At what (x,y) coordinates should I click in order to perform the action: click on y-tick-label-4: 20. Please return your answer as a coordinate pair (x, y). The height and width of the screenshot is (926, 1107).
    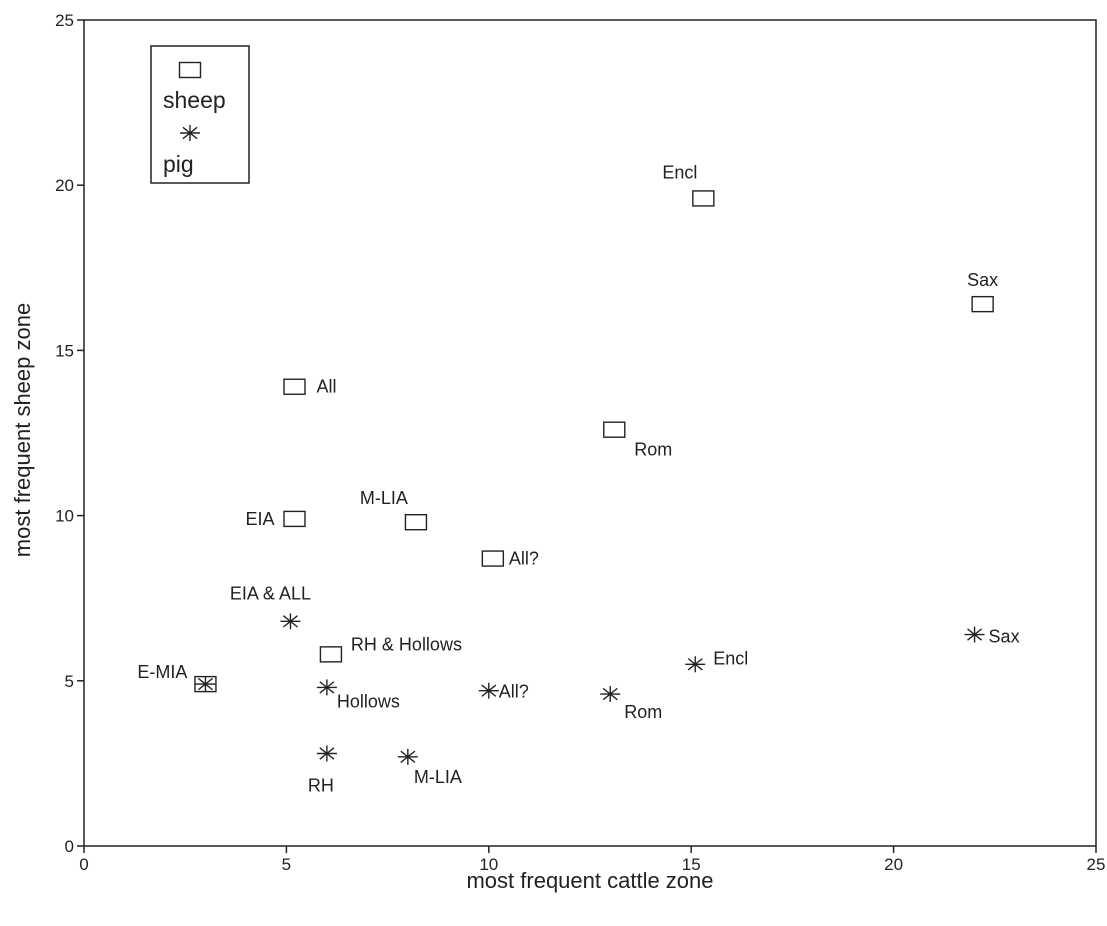
    Looking at the image, I should click on (64, 185).